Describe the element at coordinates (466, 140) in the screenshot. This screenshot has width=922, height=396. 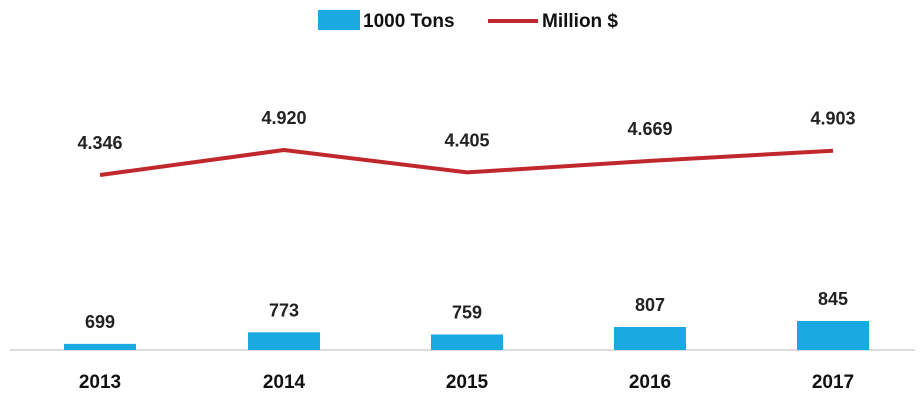
I see `line-label-2015: 4.405` at that location.